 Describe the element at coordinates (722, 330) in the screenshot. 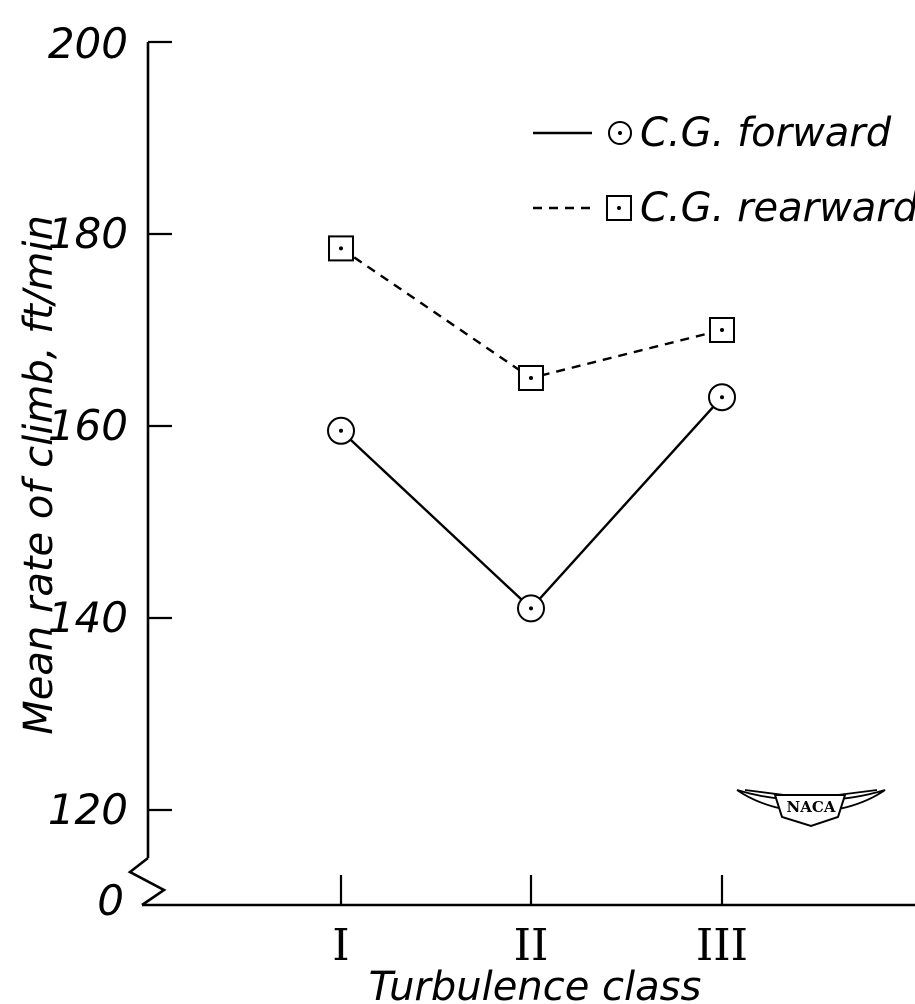

I see `data-point-c-g-rearward-III-dot` at that location.